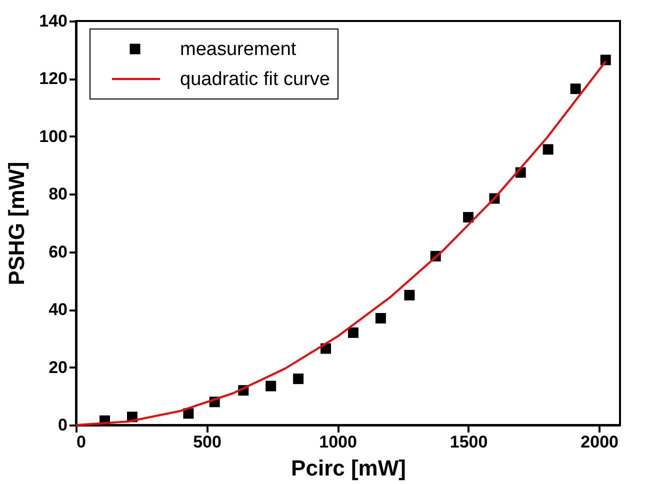 The image size is (650, 484). Describe the element at coordinates (255, 79) in the screenshot. I see `legend-label: quadratic fit curve` at that location.